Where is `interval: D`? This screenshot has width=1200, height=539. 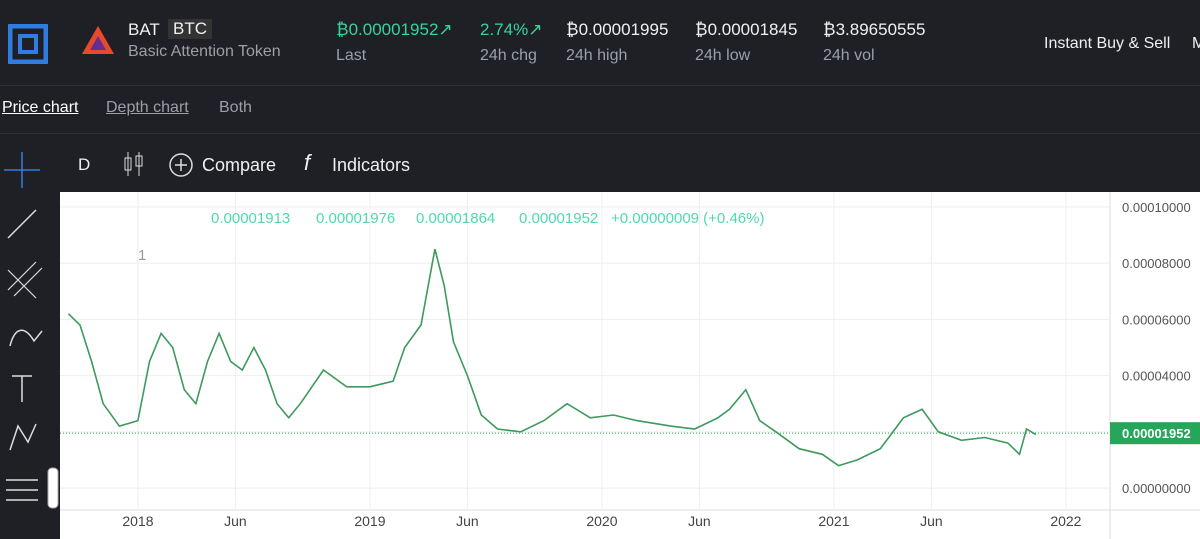
interval: D is located at coordinates (84, 164).